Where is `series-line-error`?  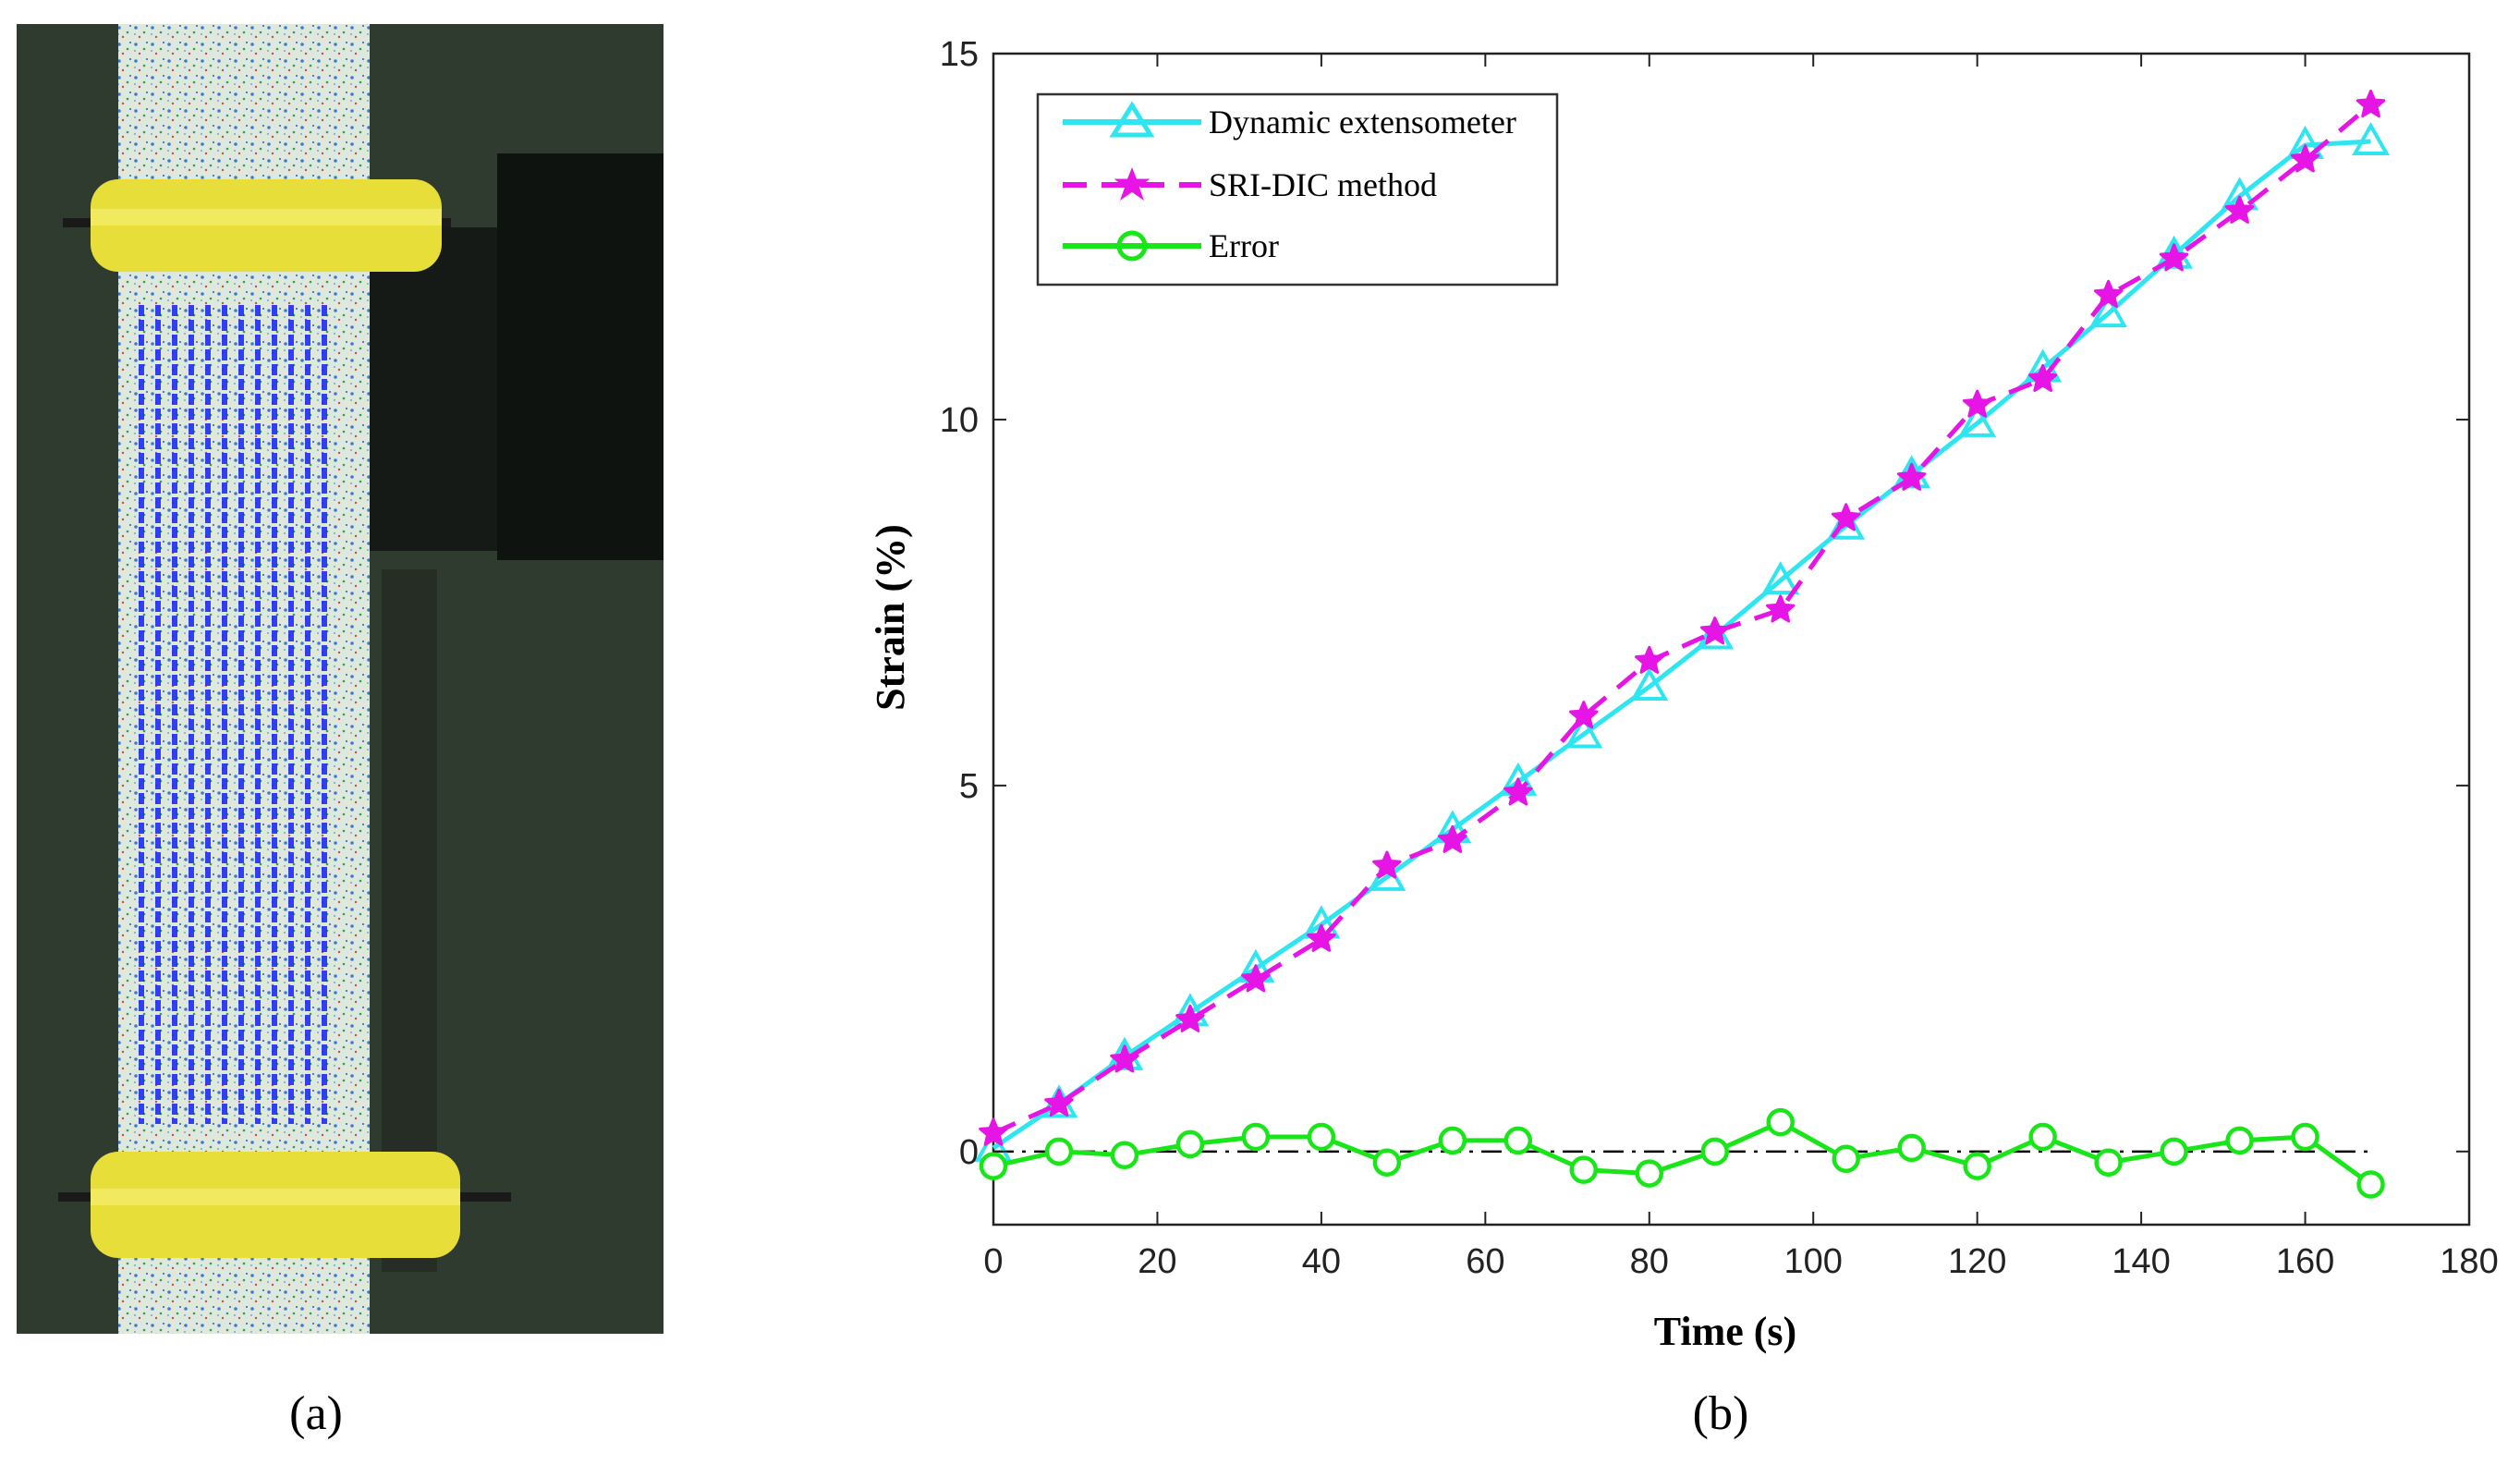 series-line-error is located at coordinates (1682, 1153).